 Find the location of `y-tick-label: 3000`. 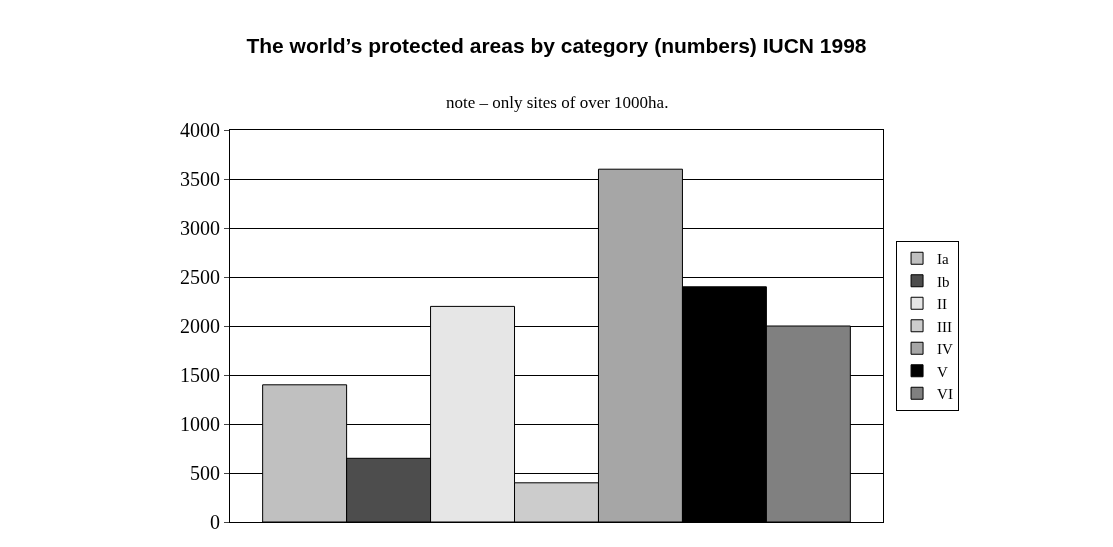

y-tick-label: 3000 is located at coordinates (200, 228).